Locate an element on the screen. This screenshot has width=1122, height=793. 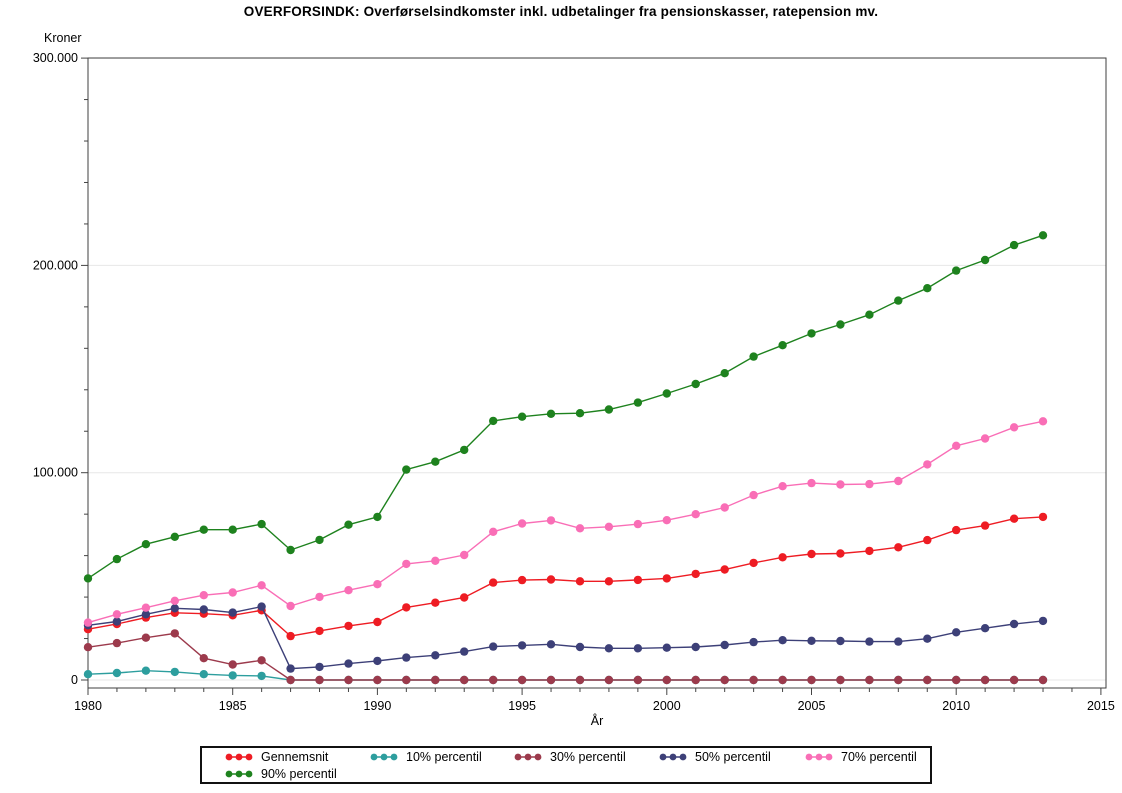
series-line is located at coordinates (565, 637).